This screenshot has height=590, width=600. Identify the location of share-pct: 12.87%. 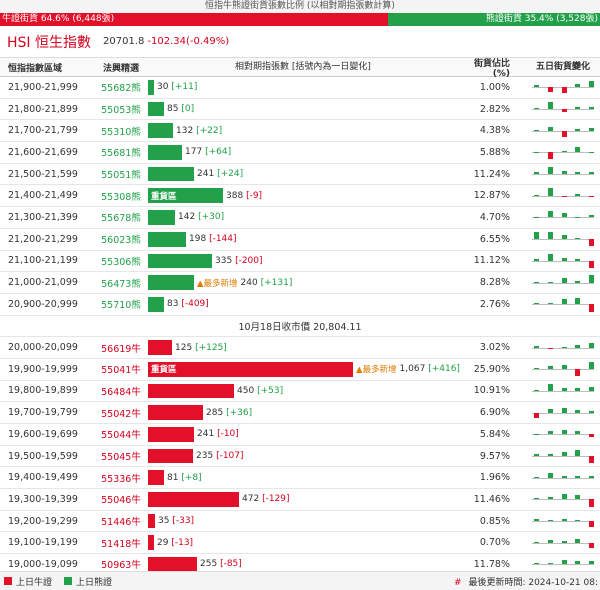
(491, 196).